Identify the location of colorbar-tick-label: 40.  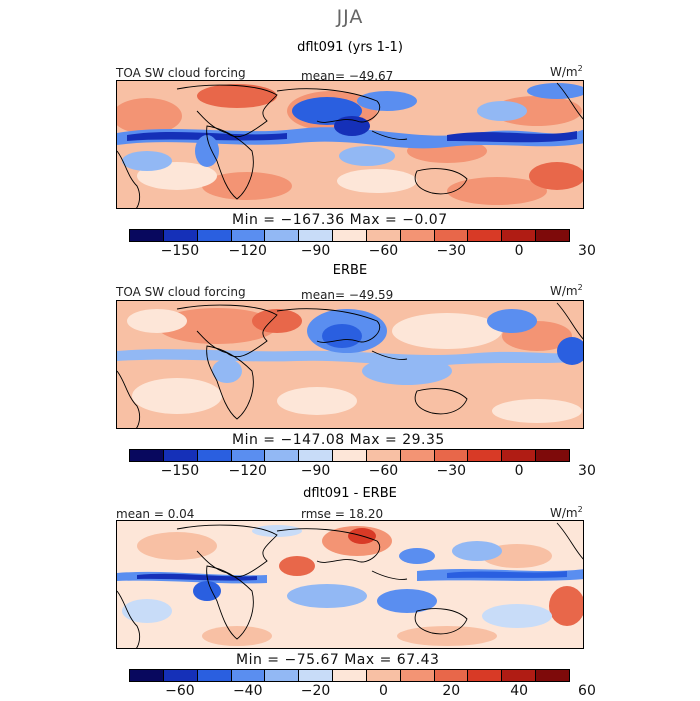
(519, 691).